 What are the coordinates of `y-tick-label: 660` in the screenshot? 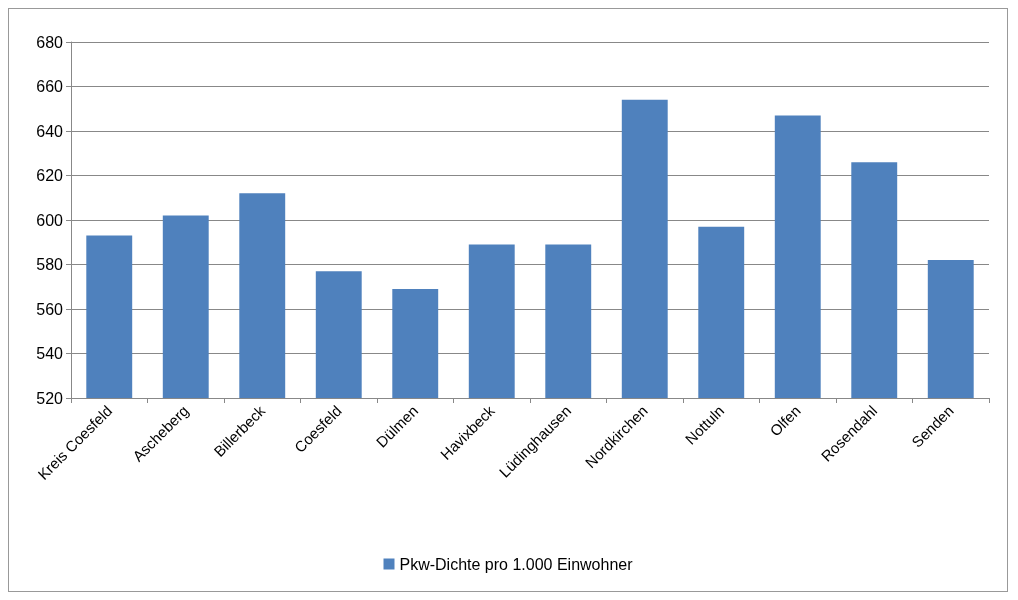 It's located at (50, 86).